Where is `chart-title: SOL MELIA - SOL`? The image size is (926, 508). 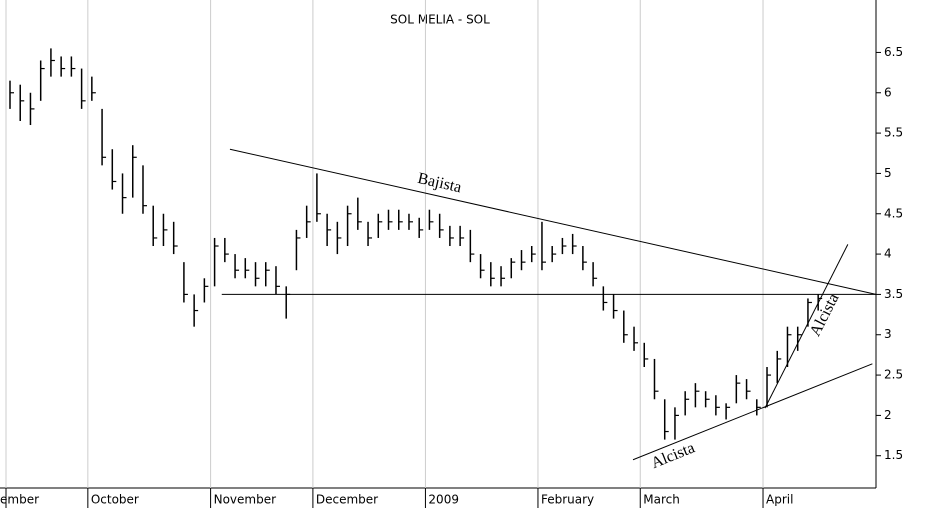 chart-title: SOL MELIA - SOL is located at coordinates (440, 20).